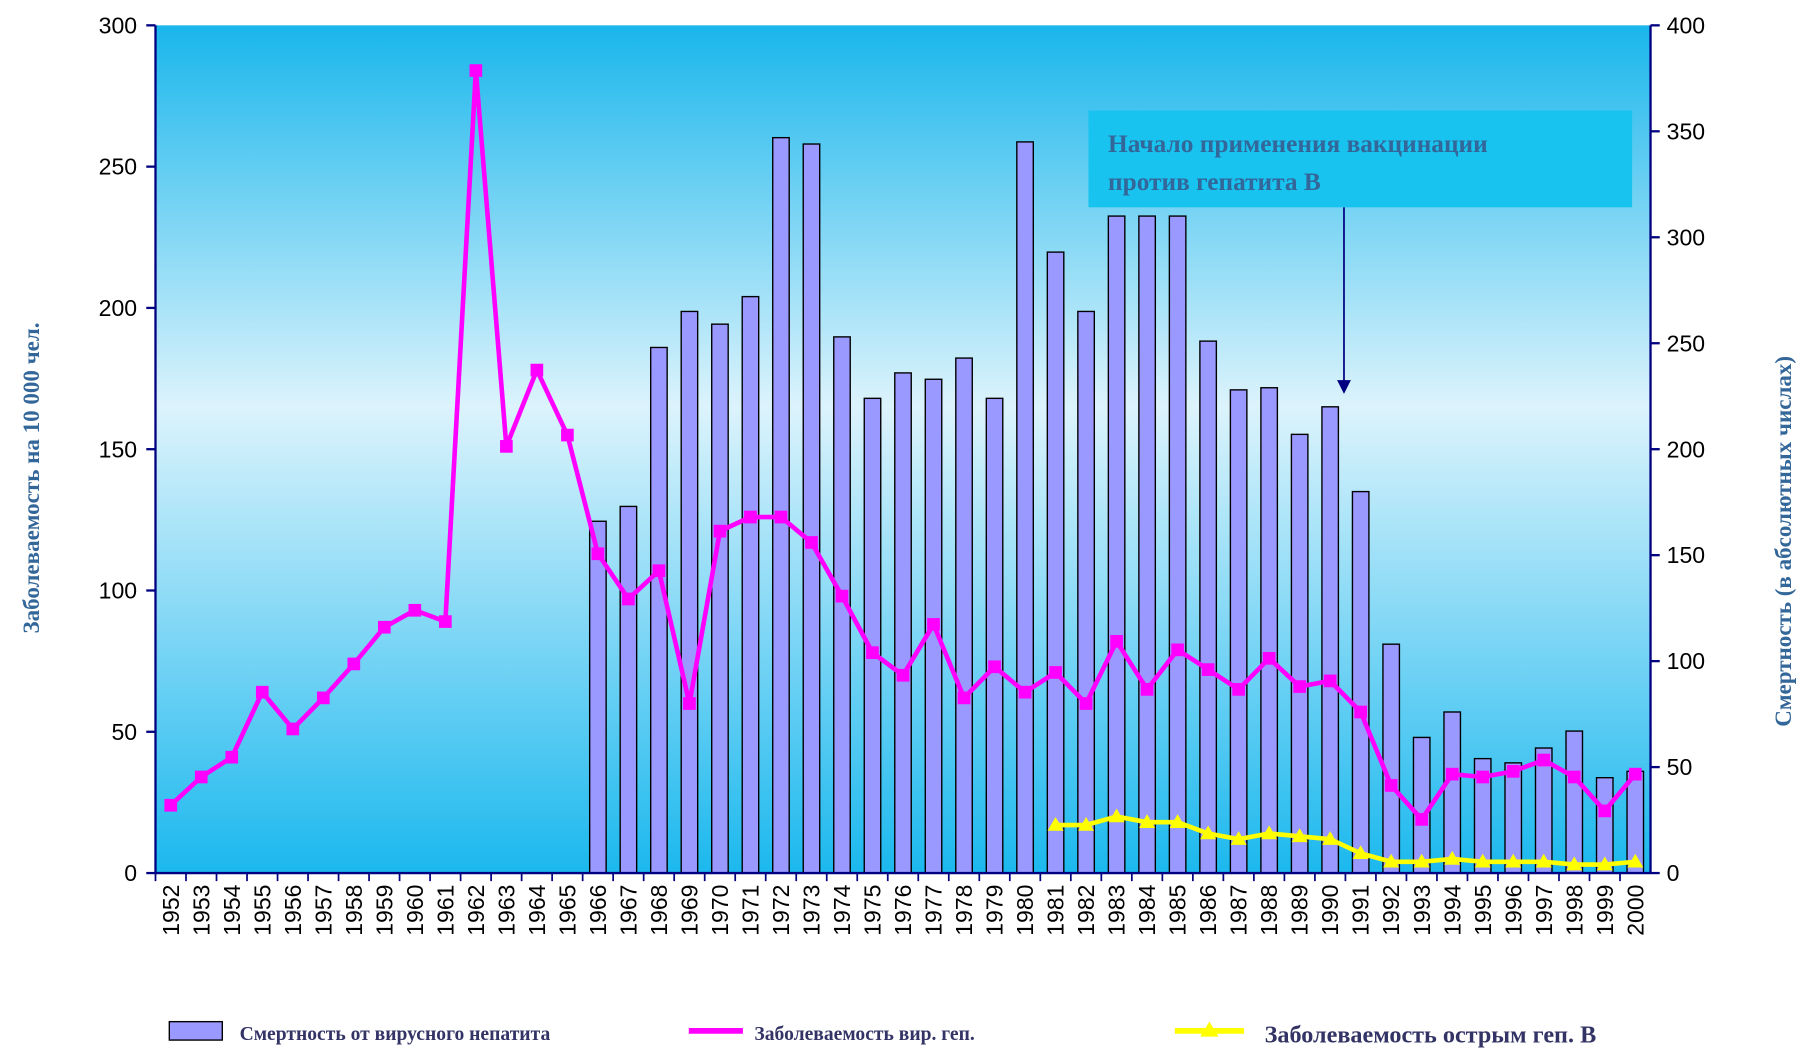 Image resolution: width=1806 pixels, height=1054 pixels. What do you see at coordinates (1298, 144) in the screenshot?
I see `annotation-text: Начало применения вакцинации` at bounding box center [1298, 144].